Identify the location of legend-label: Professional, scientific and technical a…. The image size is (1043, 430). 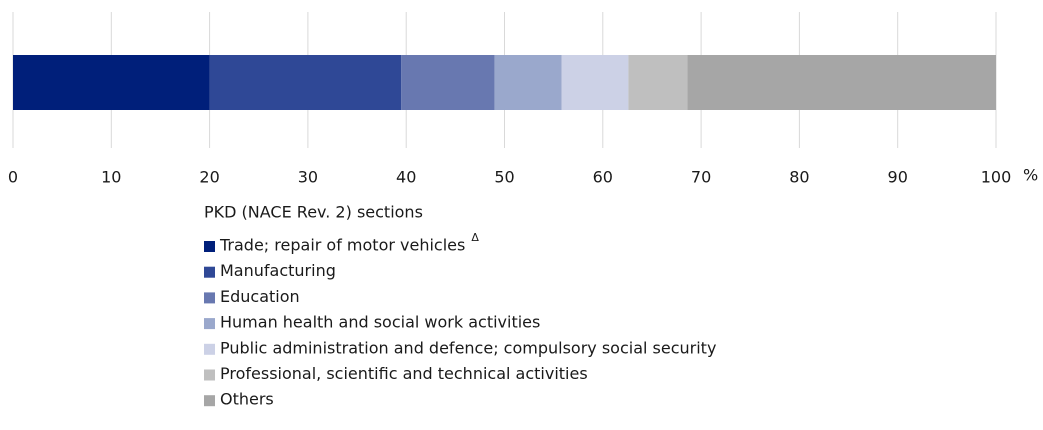
(404, 373).